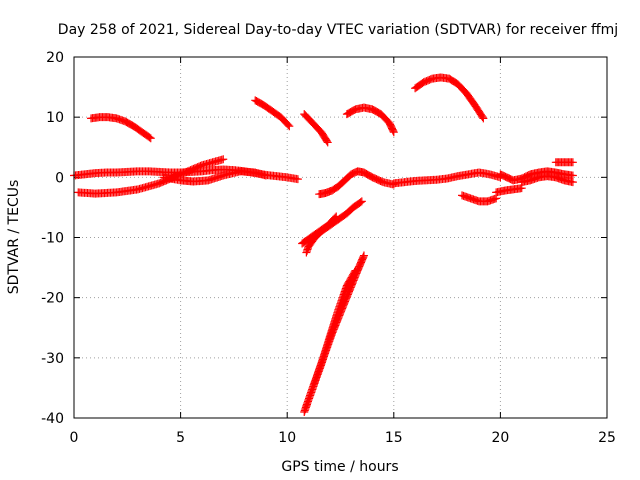 The height and width of the screenshot is (480, 640). Describe the element at coordinates (394, 438) in the screenshot. I see `x-tick-label: 15` at that location.